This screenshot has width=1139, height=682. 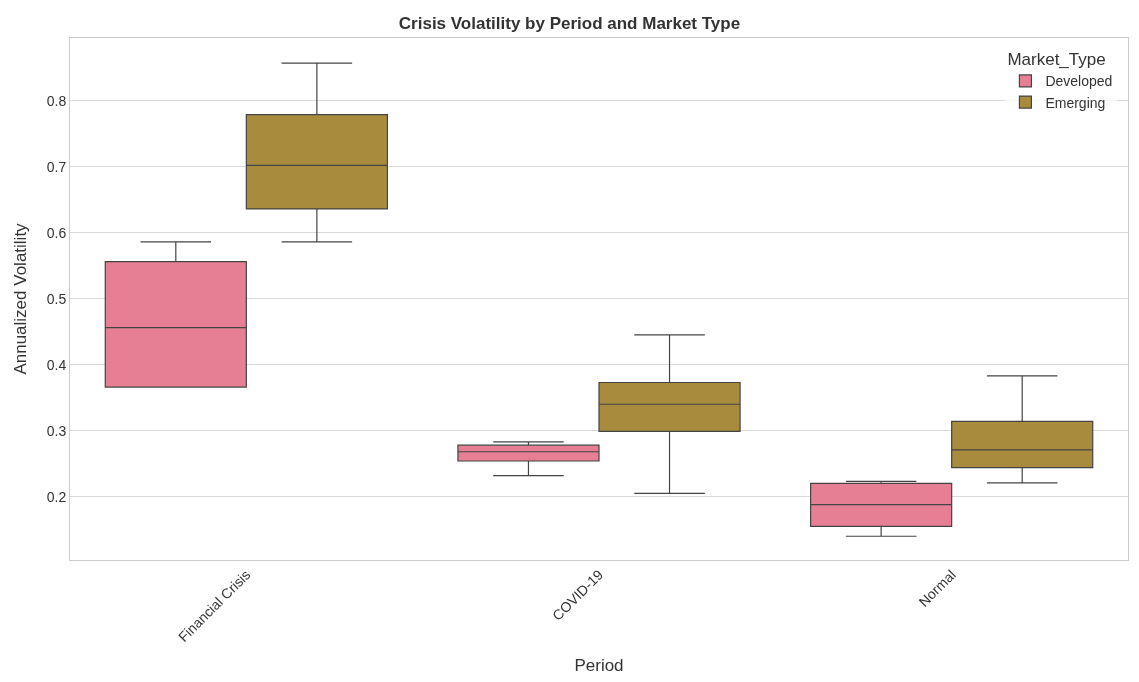 I want to click on chart-title: Crisis Volatility by Period and Market Type, so click(x=569, y=23).